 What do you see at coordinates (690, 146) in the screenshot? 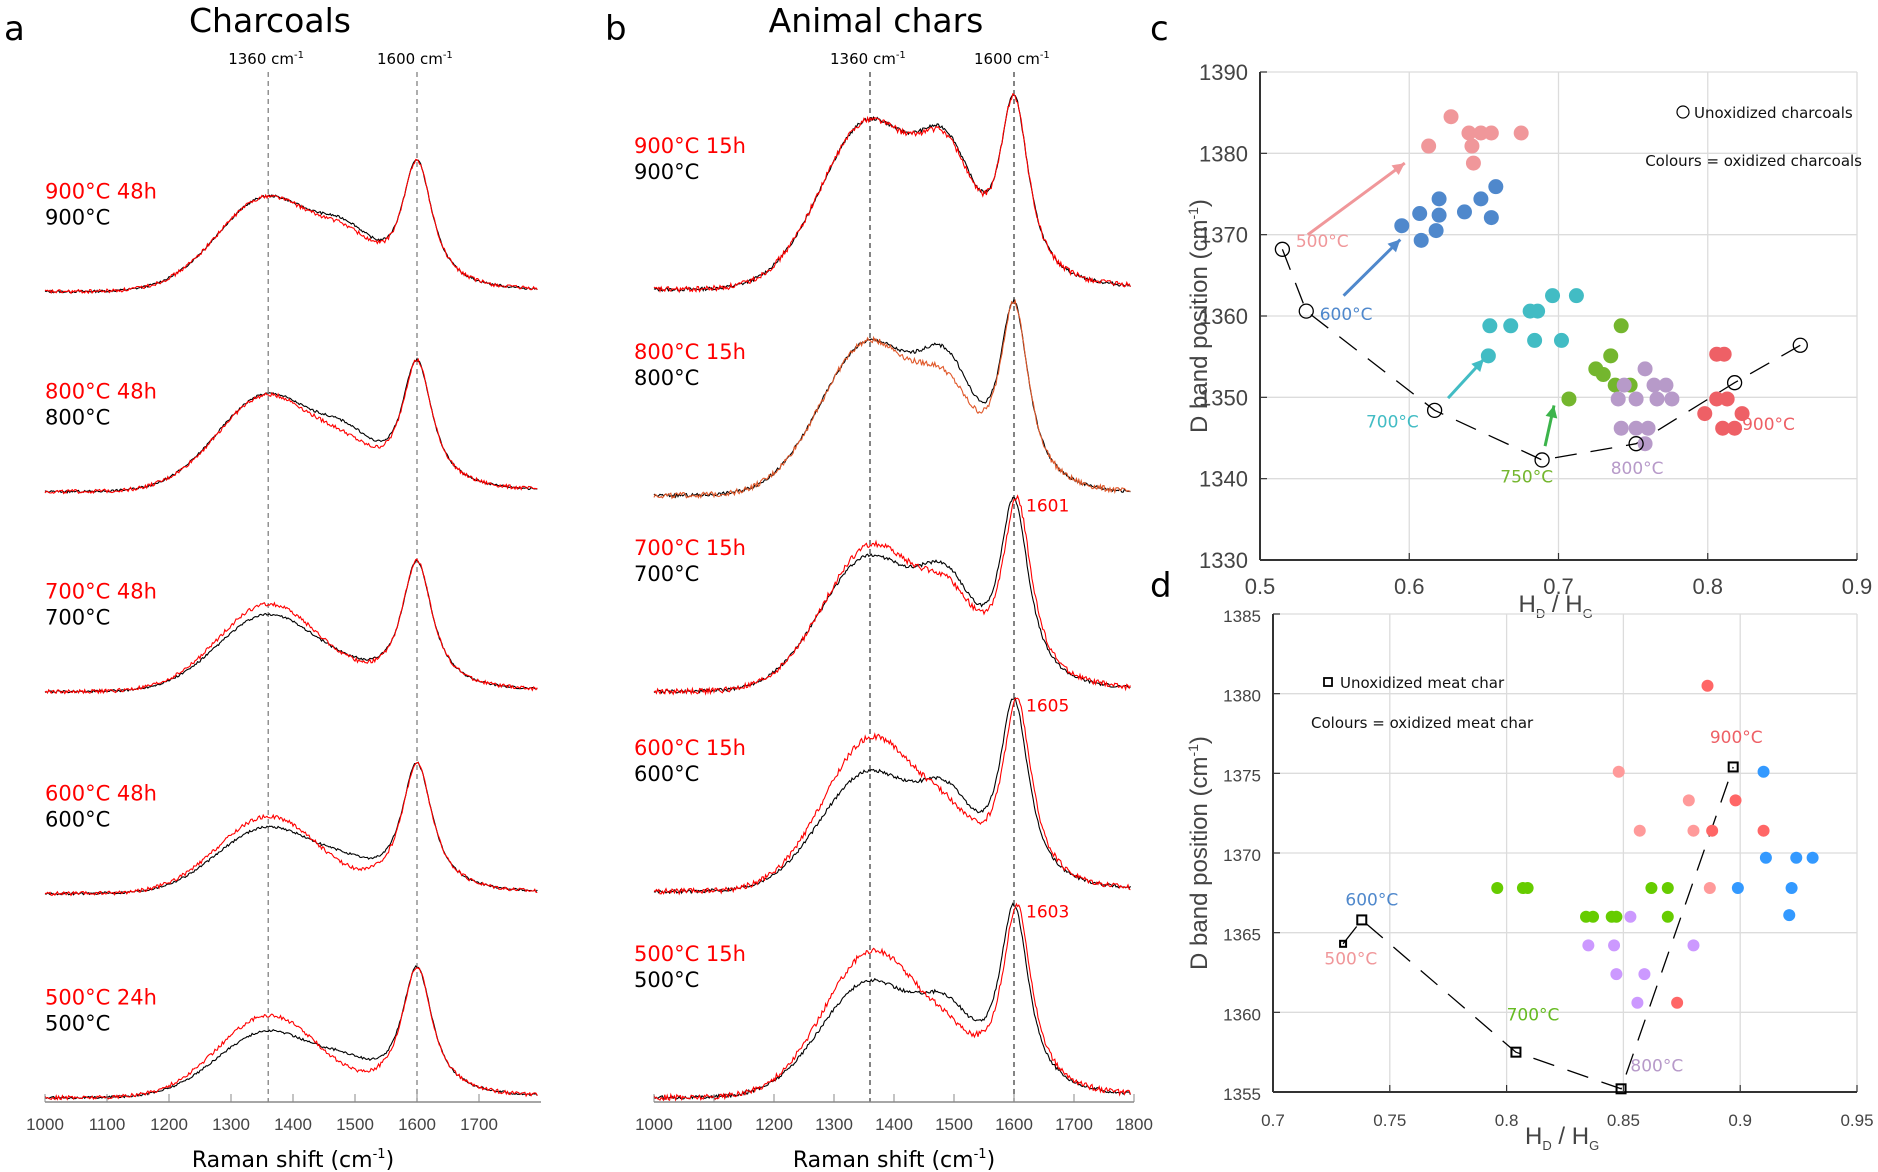
I see `oxidized-label-0: 900°C 15h` at bounding box center [690, 146].